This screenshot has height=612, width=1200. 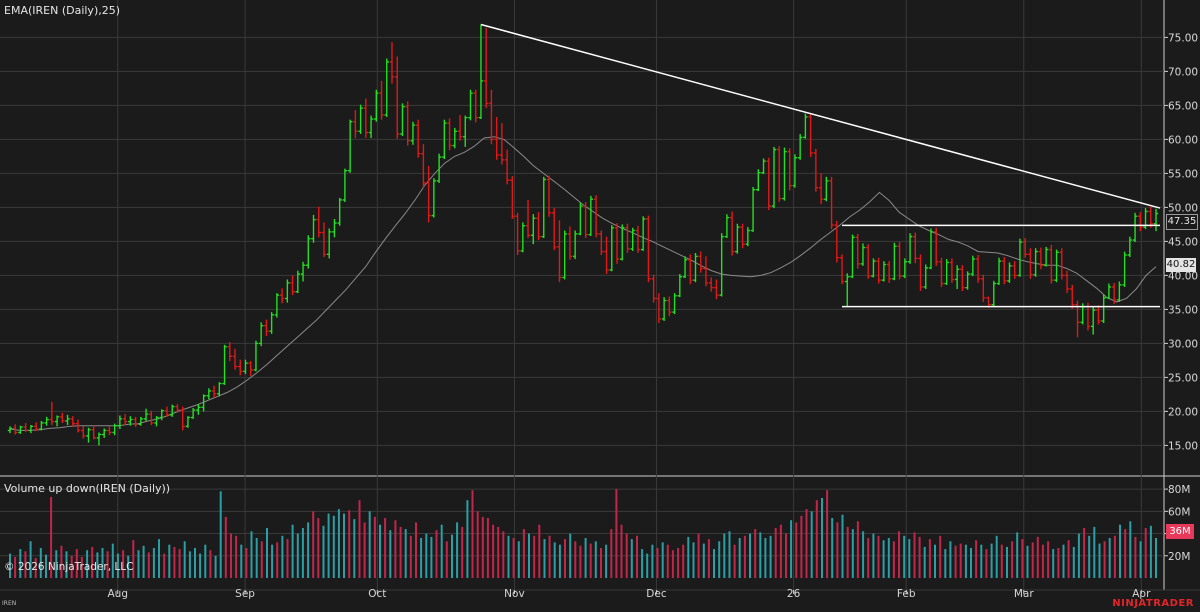 What do you see at coordinates (1183, 378) in the screenshot?
I see `price-tick-label: 25.00` at bounding box center [1183, 378].